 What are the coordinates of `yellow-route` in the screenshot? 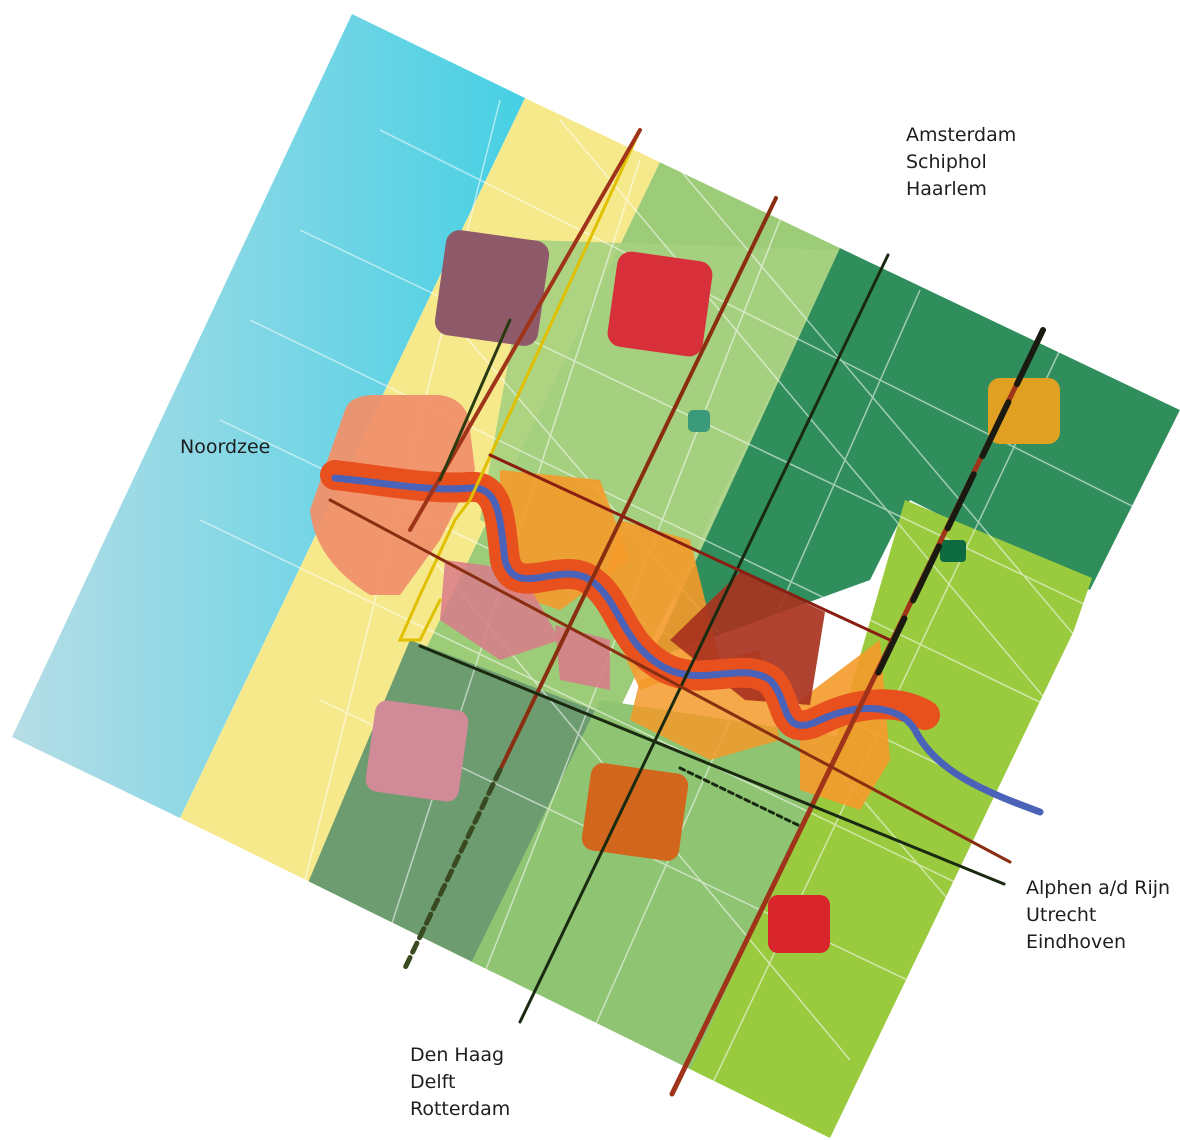 It's located at (519, 385).